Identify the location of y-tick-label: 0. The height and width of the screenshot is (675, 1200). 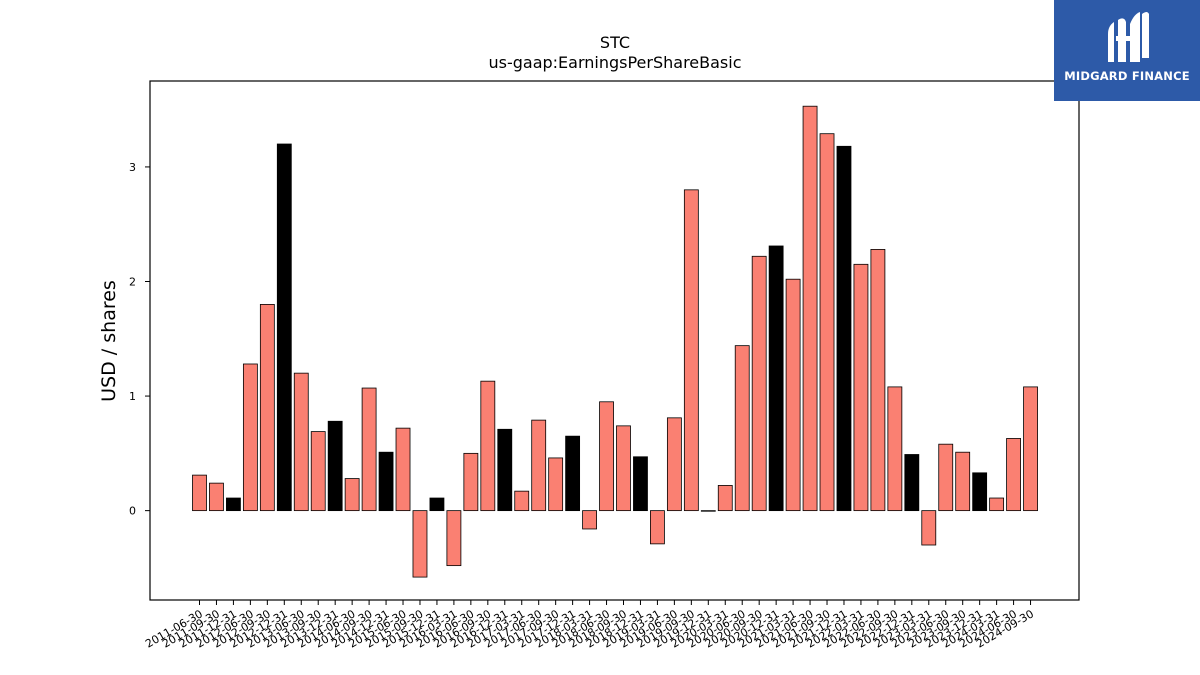
(132, 511).